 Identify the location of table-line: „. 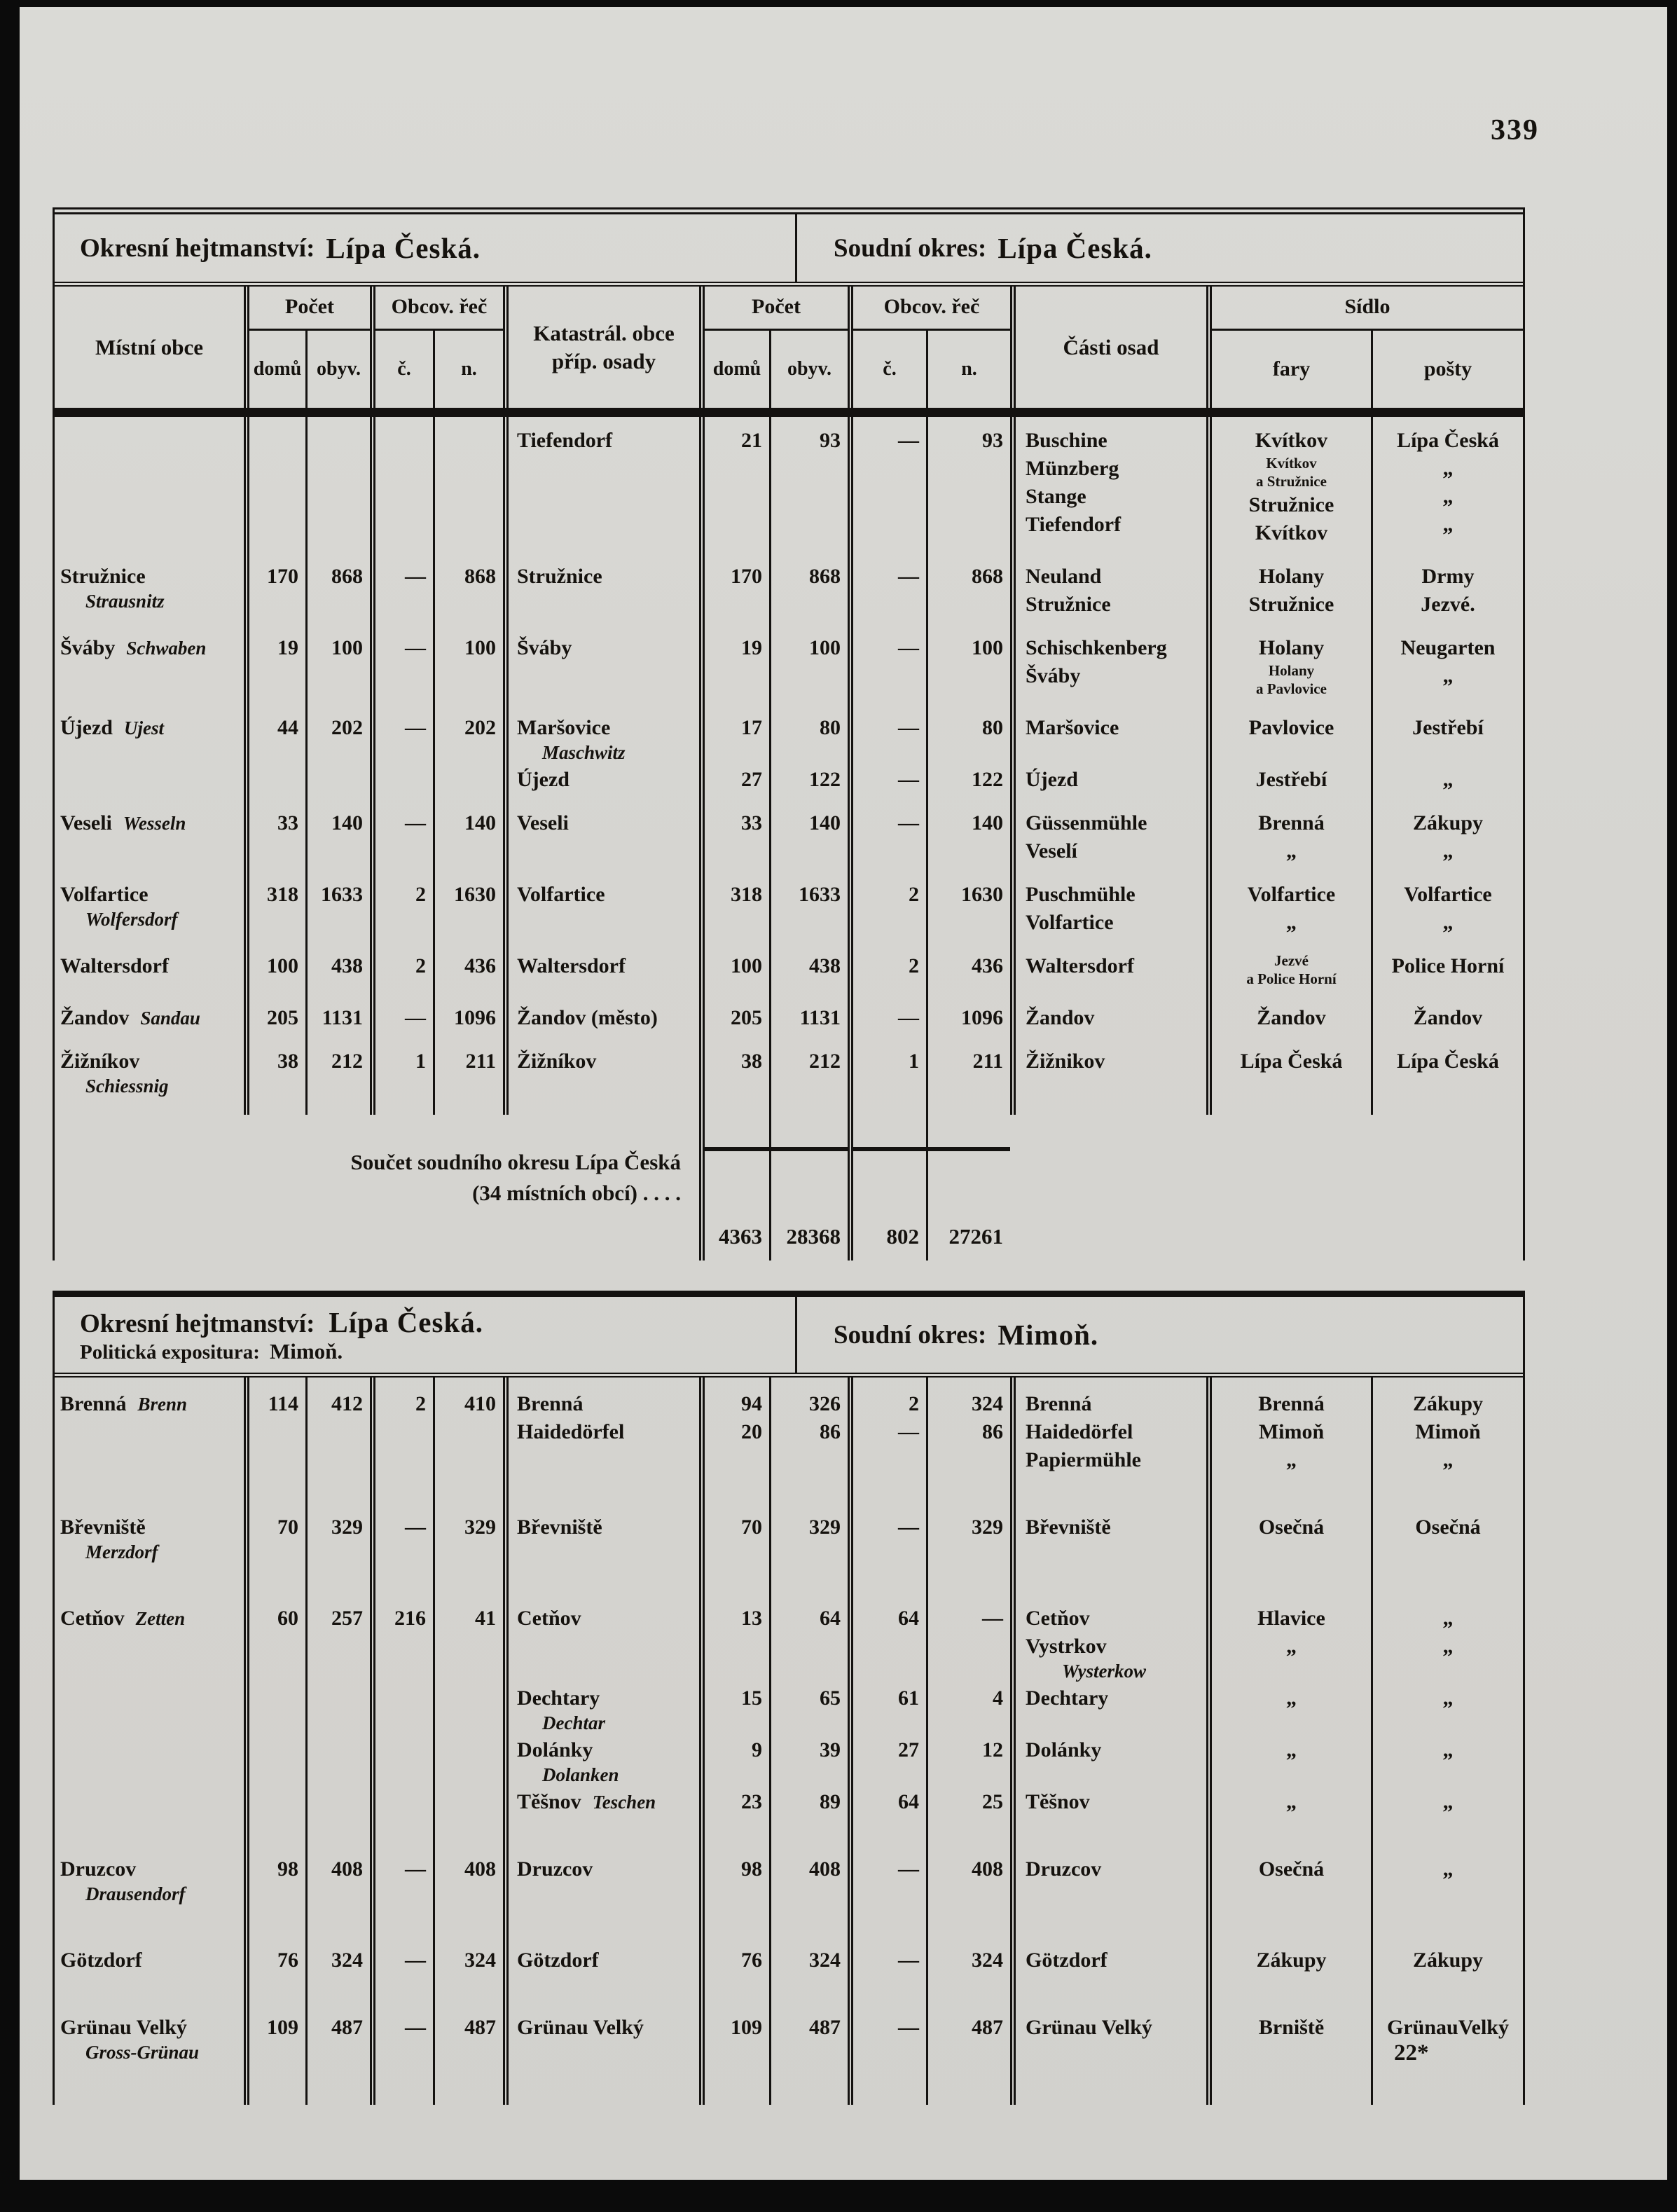
(1448, 1698).